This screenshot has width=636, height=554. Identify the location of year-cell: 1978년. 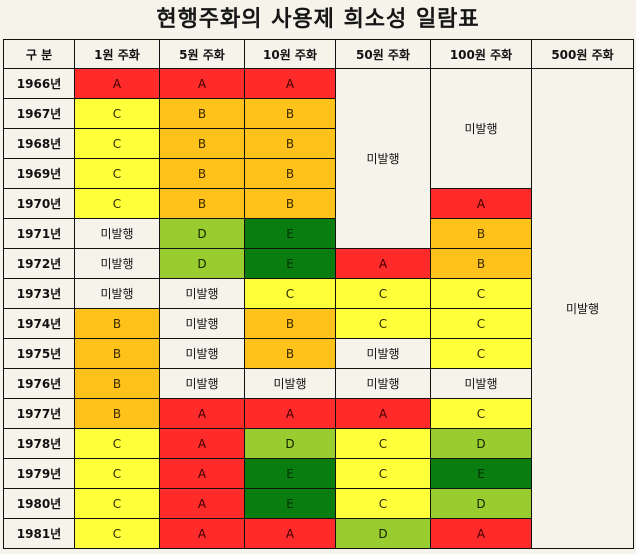
(39, 443).